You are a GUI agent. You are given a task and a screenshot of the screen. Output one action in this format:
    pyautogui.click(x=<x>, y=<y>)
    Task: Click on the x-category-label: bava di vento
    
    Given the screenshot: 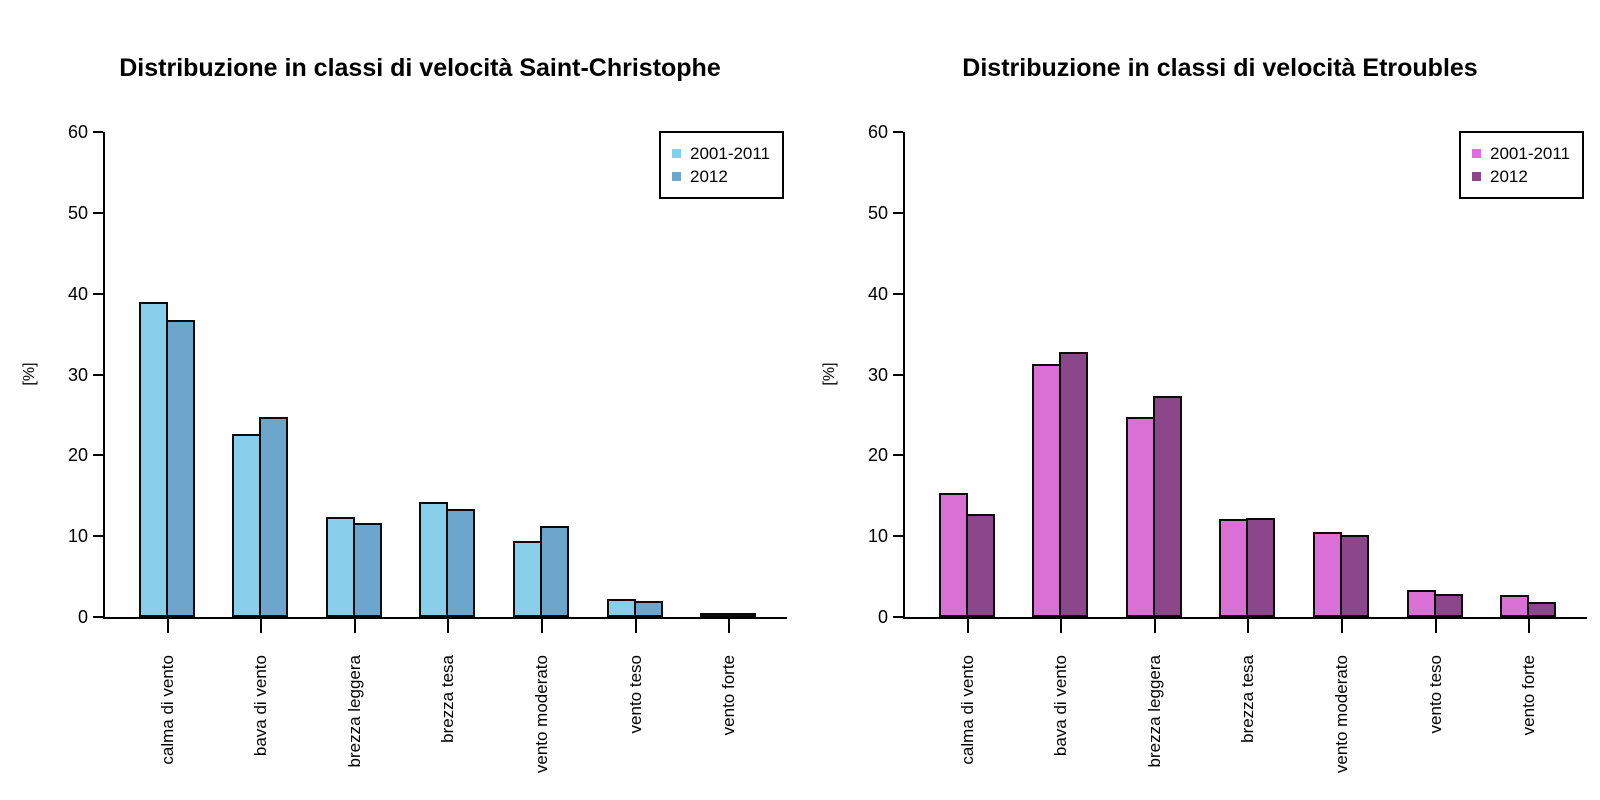 What is the action you would take?
    pyautogui.click(x=1061, y=706)
    